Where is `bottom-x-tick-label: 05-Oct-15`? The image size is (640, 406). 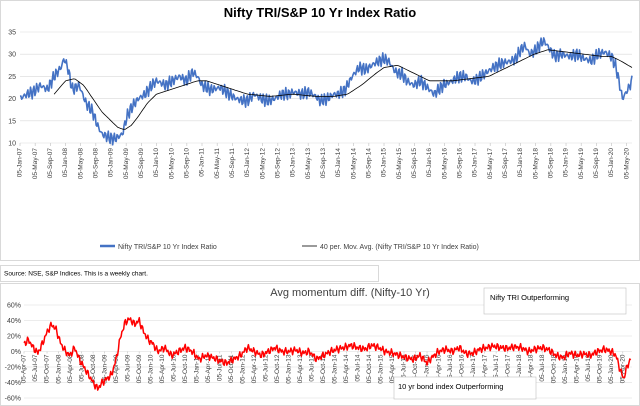
bottom-x-tick-label: 05-Oct-15 is located at coordinates (415, 368).